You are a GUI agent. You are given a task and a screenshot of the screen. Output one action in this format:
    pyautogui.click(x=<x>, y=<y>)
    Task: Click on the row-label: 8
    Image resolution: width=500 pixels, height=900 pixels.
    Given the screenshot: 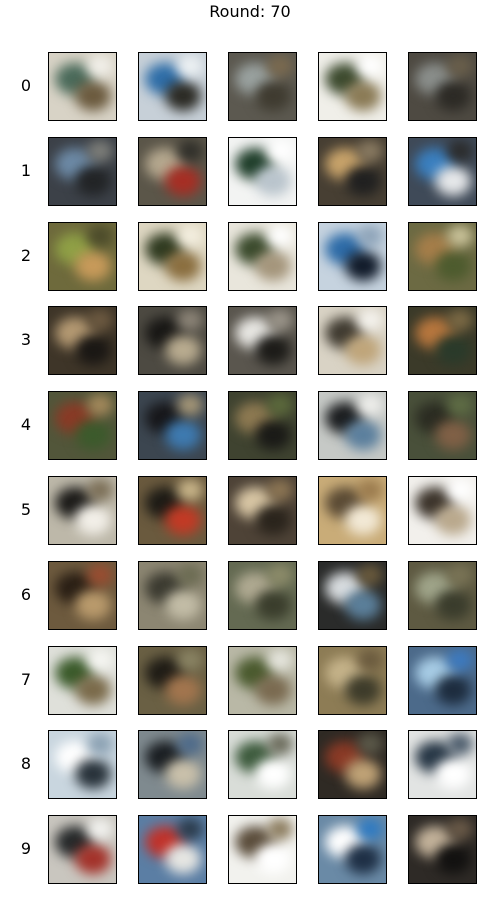 What is the action you would take?
    pyautogui.click(x=26, y=763)
    